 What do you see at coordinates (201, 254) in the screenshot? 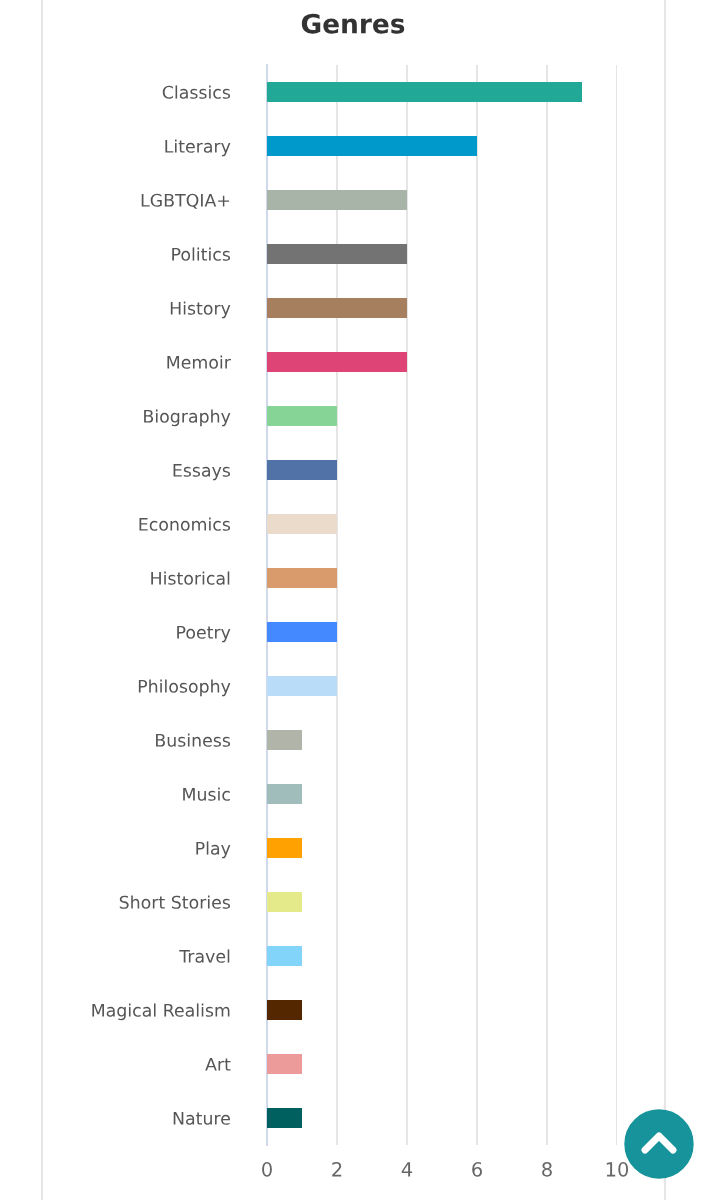
I see `y-tick-label: Politics` at bounding box center [201, 254].